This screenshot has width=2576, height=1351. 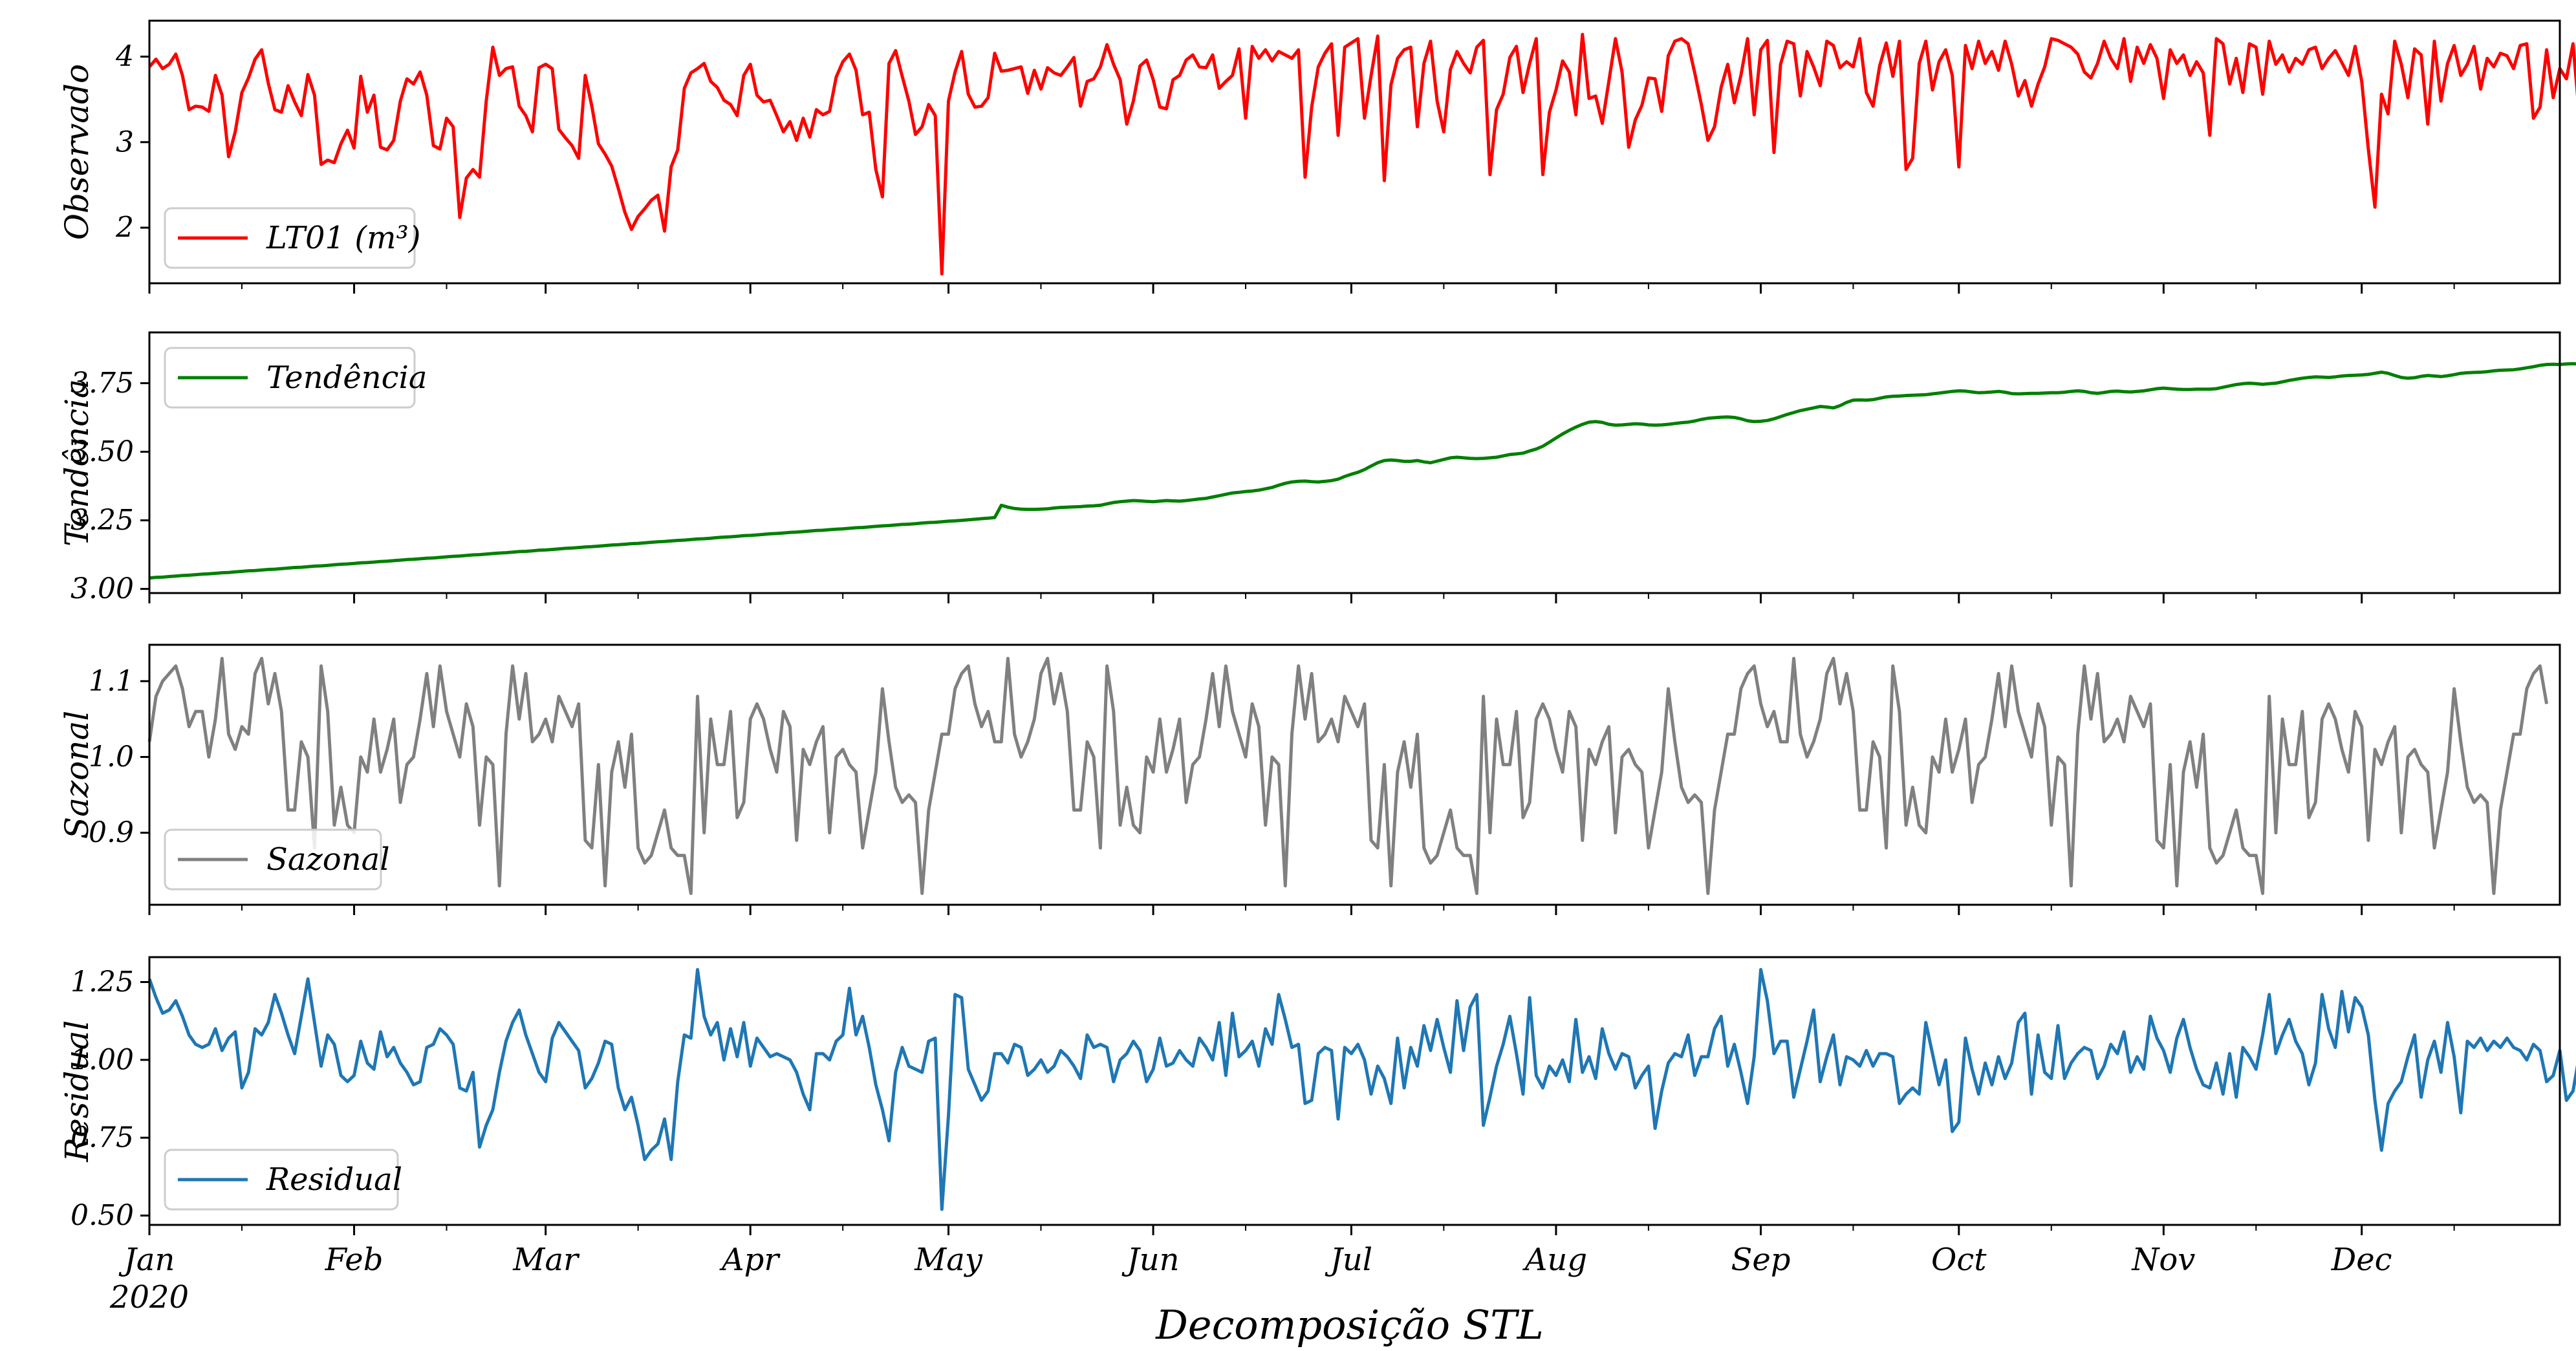 What do you see at coordinates (125, 57) in the screenshot?
I see `y-tick-label: 4` at bounding box center [125, 57].